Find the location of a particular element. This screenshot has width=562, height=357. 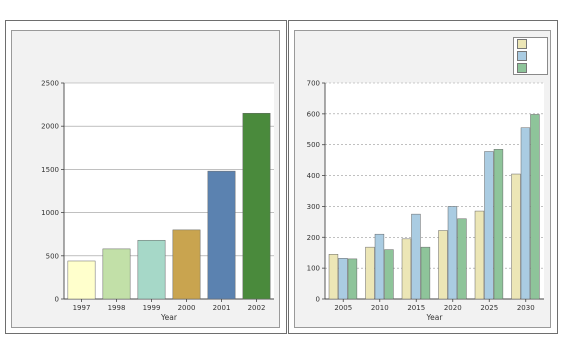

x-tick-label: 2005 is located at coordinates (343, 308).